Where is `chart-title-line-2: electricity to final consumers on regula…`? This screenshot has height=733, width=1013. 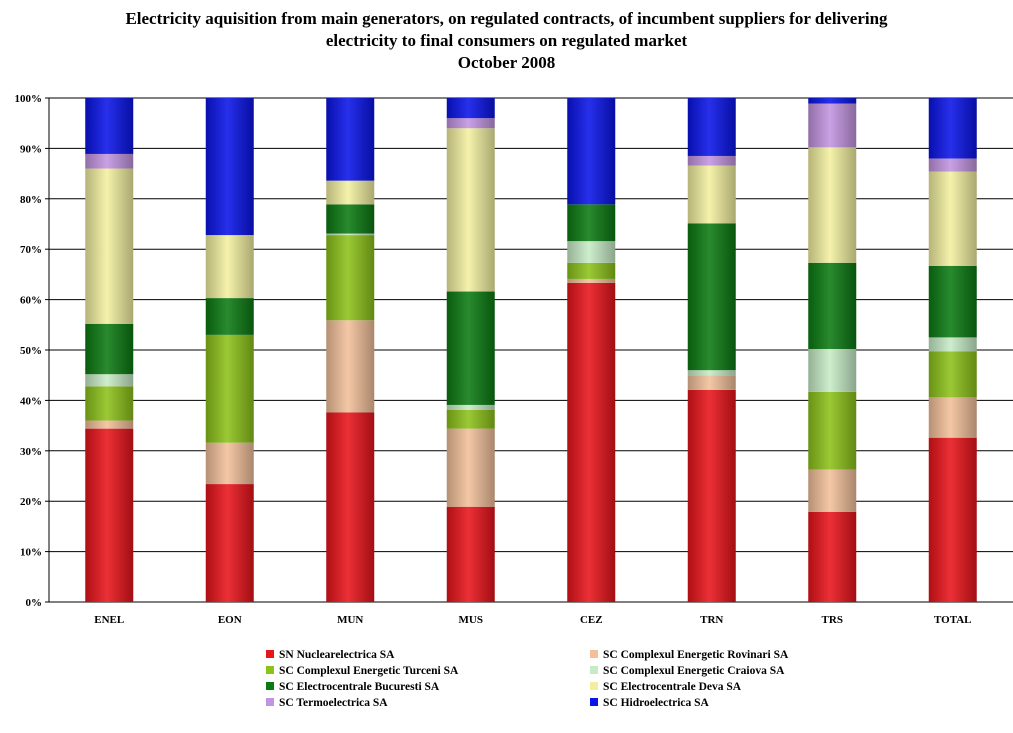 chart-title-line-2: electricity to final consumers on regula… is located at coordinates (506, 40).